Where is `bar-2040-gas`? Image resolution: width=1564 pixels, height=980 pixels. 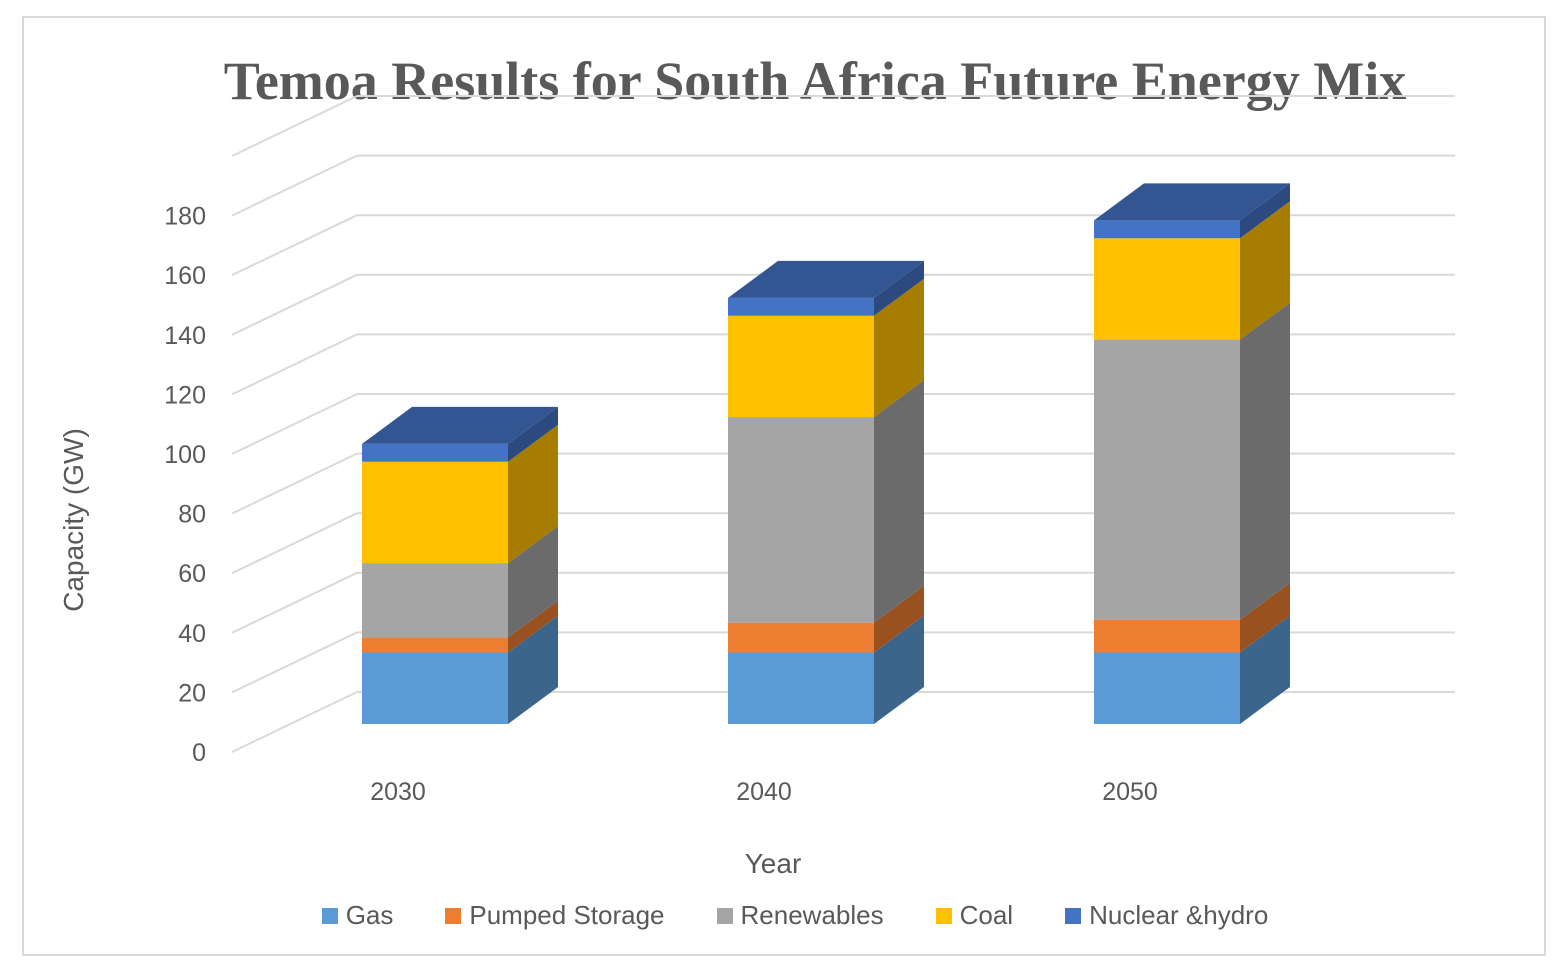 bar-2040-gas is located at coordinates (801, 688).